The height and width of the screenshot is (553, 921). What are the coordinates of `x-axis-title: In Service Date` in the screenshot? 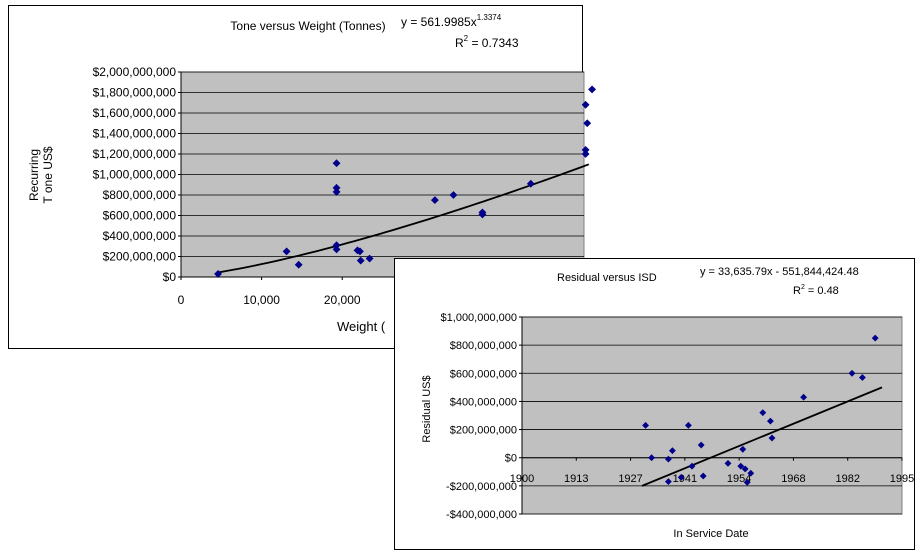 It's located at (710, 534).